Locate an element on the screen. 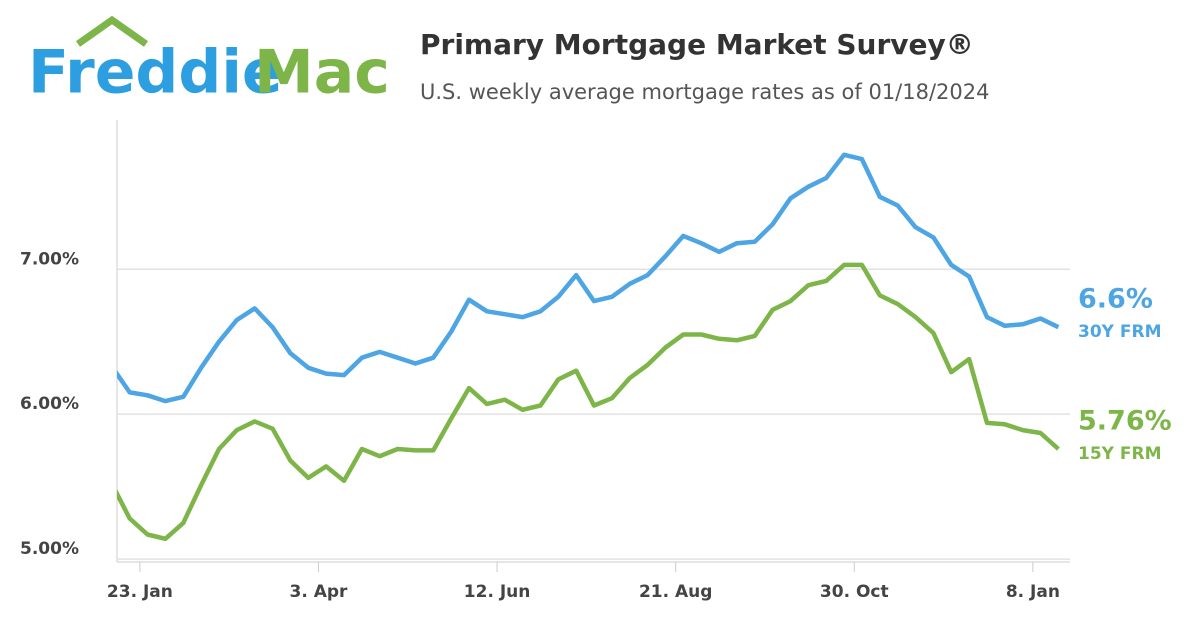 This screenshot has height=630, width=1200. chart-title: Primary Mortgage Market Survey® is located at coordinates (697, 44).